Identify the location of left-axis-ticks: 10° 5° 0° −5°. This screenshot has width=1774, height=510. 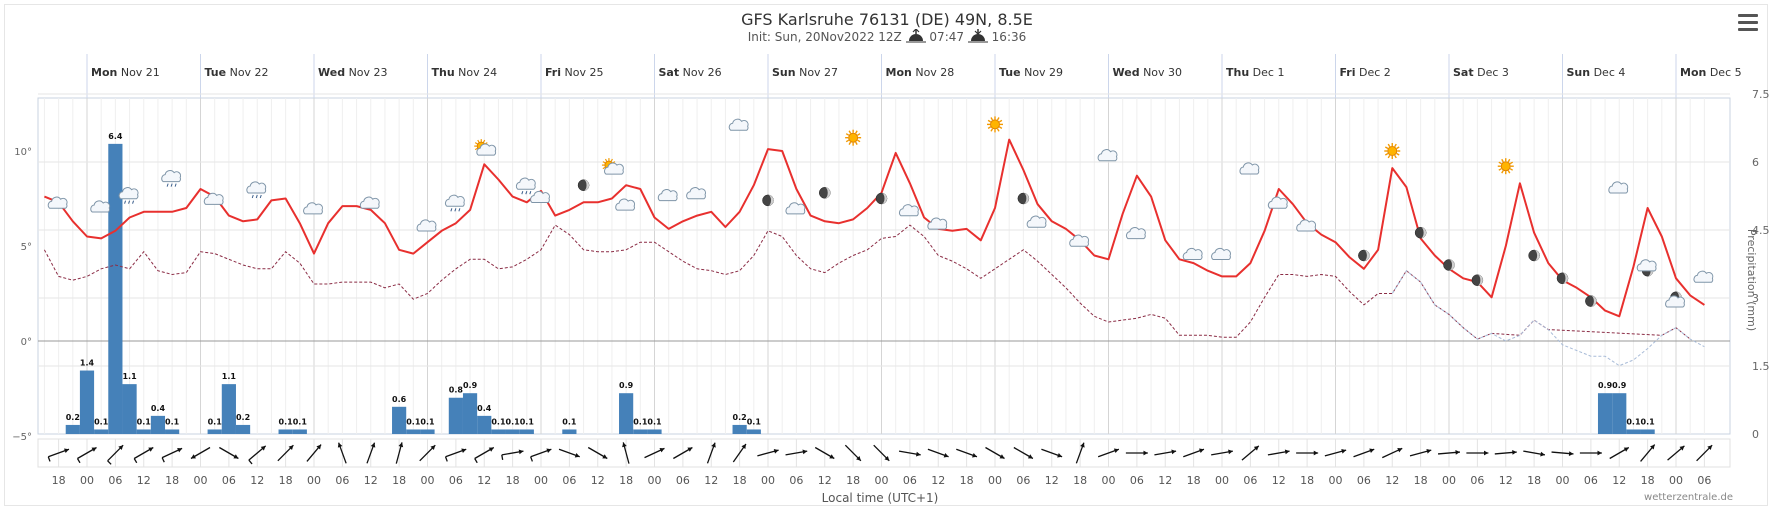
(22, 295).